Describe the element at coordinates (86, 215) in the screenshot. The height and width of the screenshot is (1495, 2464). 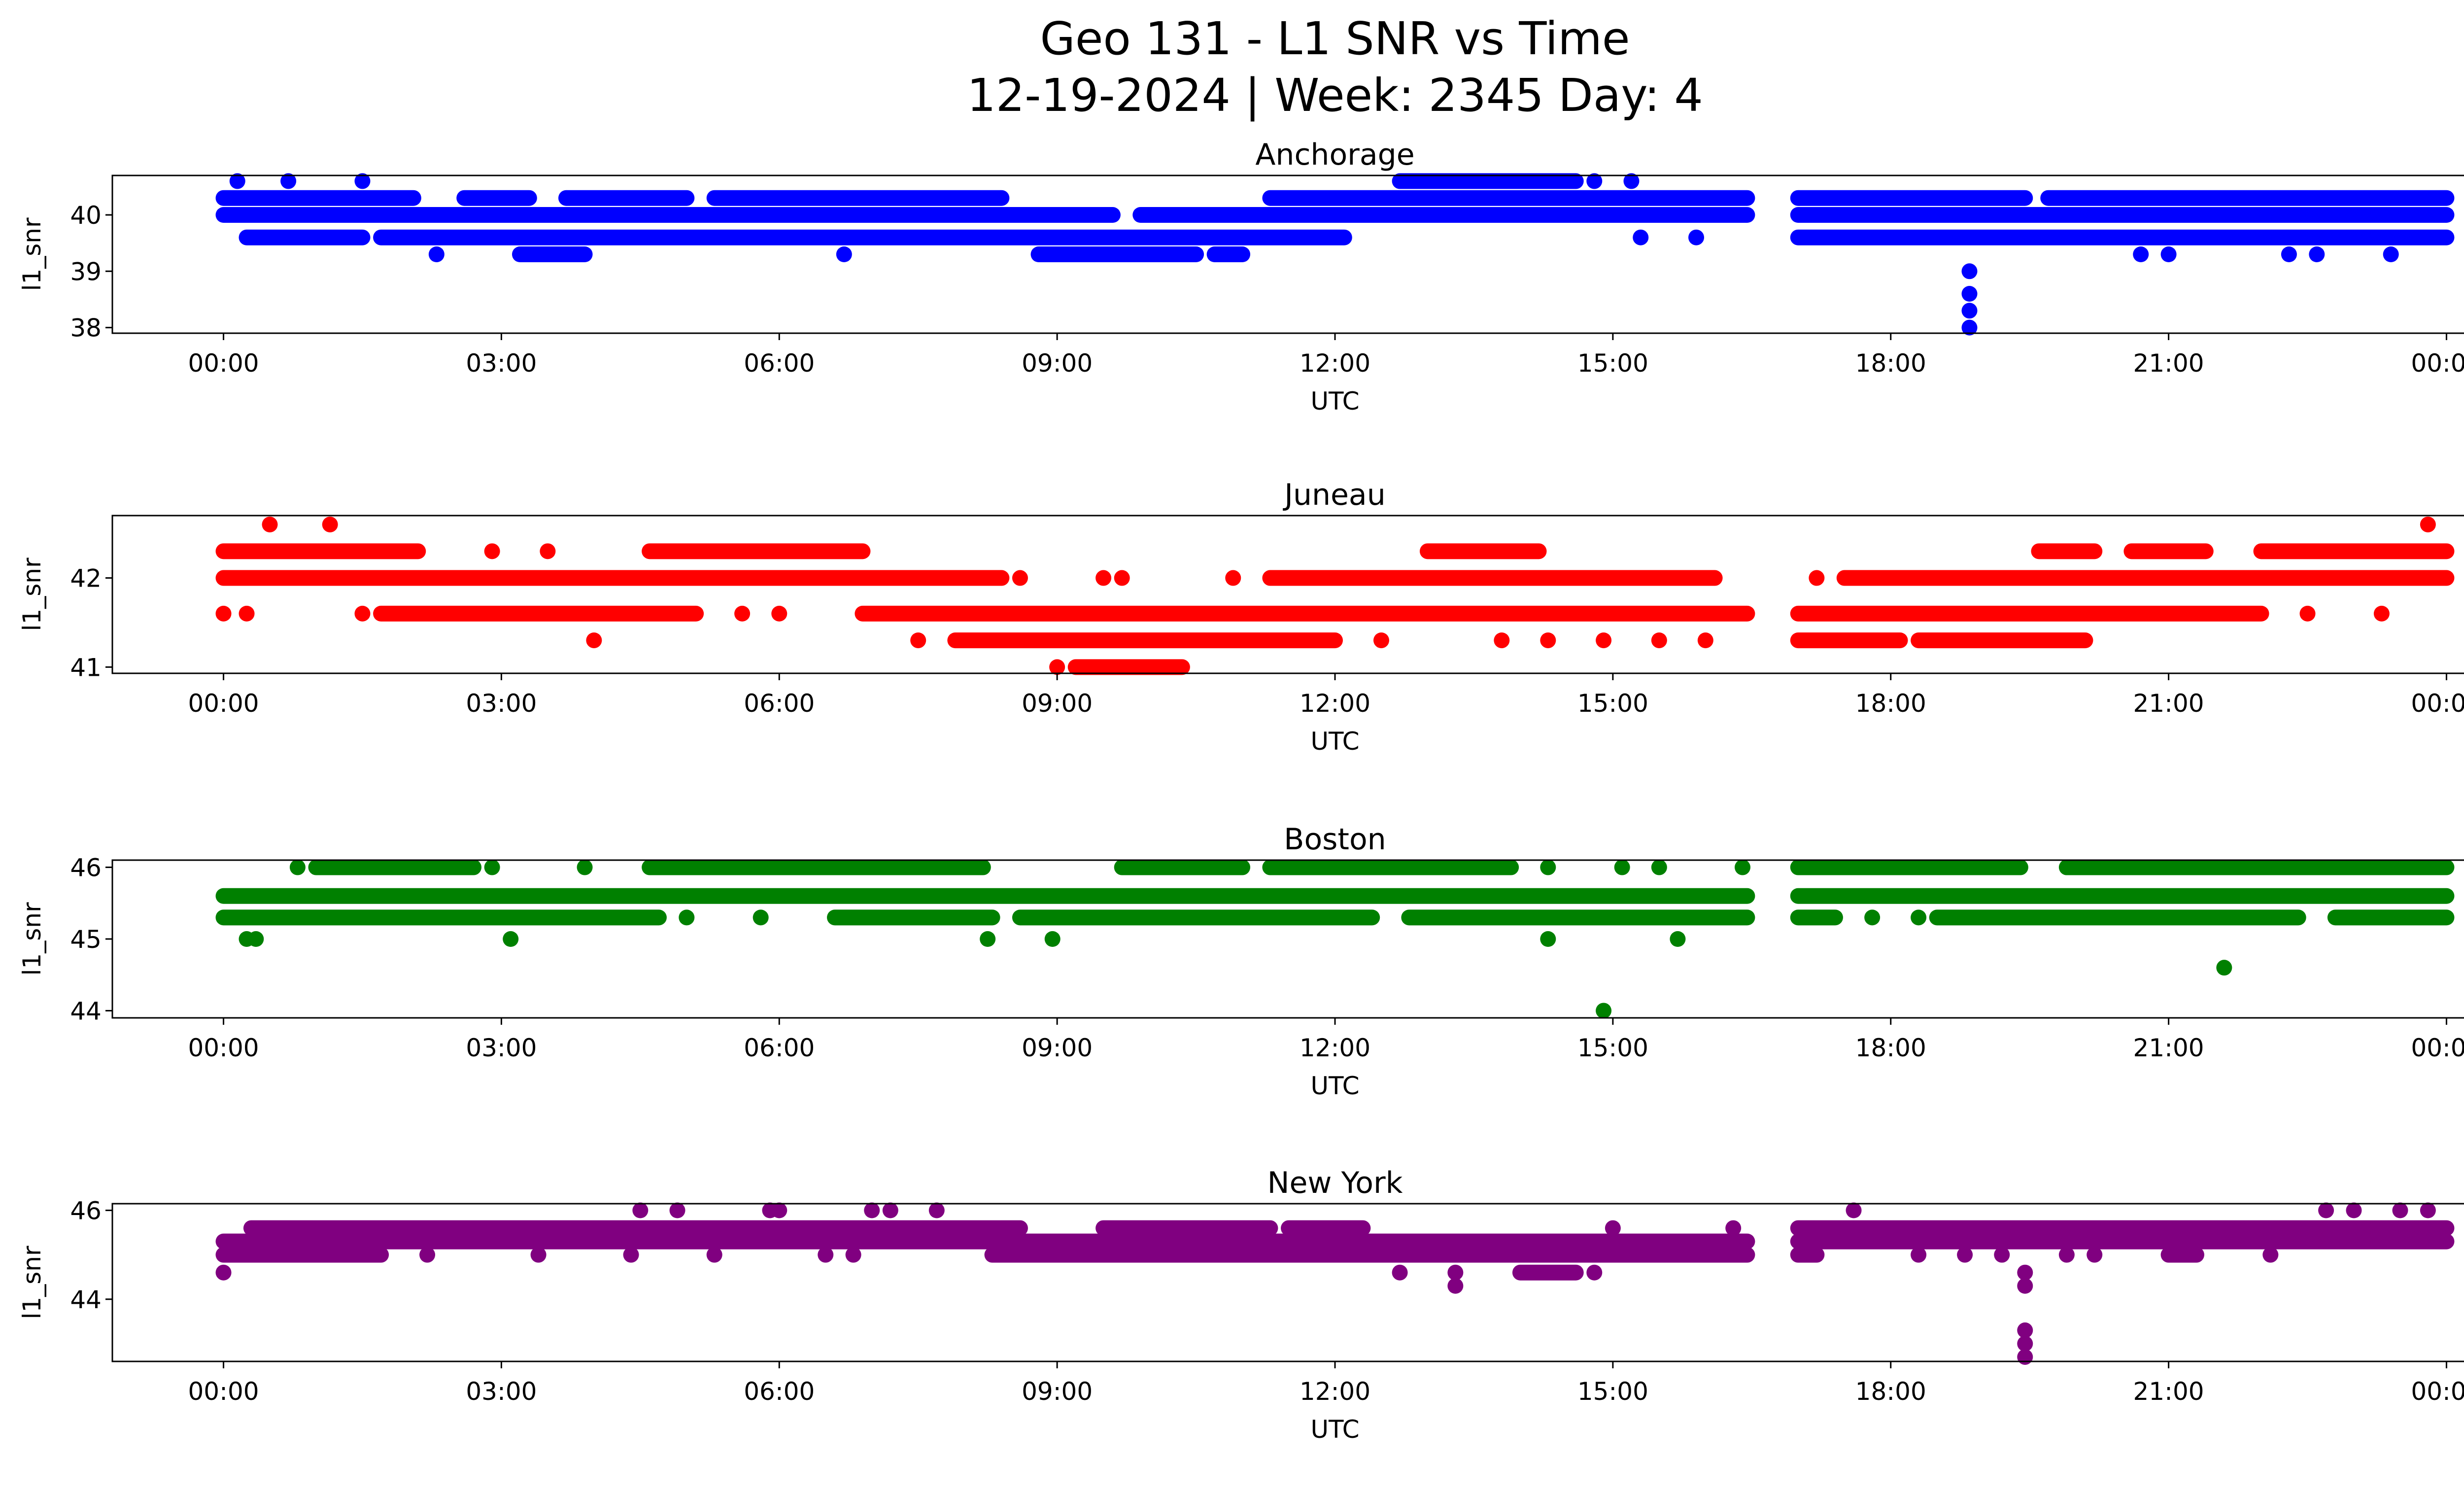
I see `y-tick-label: 40` at that location.